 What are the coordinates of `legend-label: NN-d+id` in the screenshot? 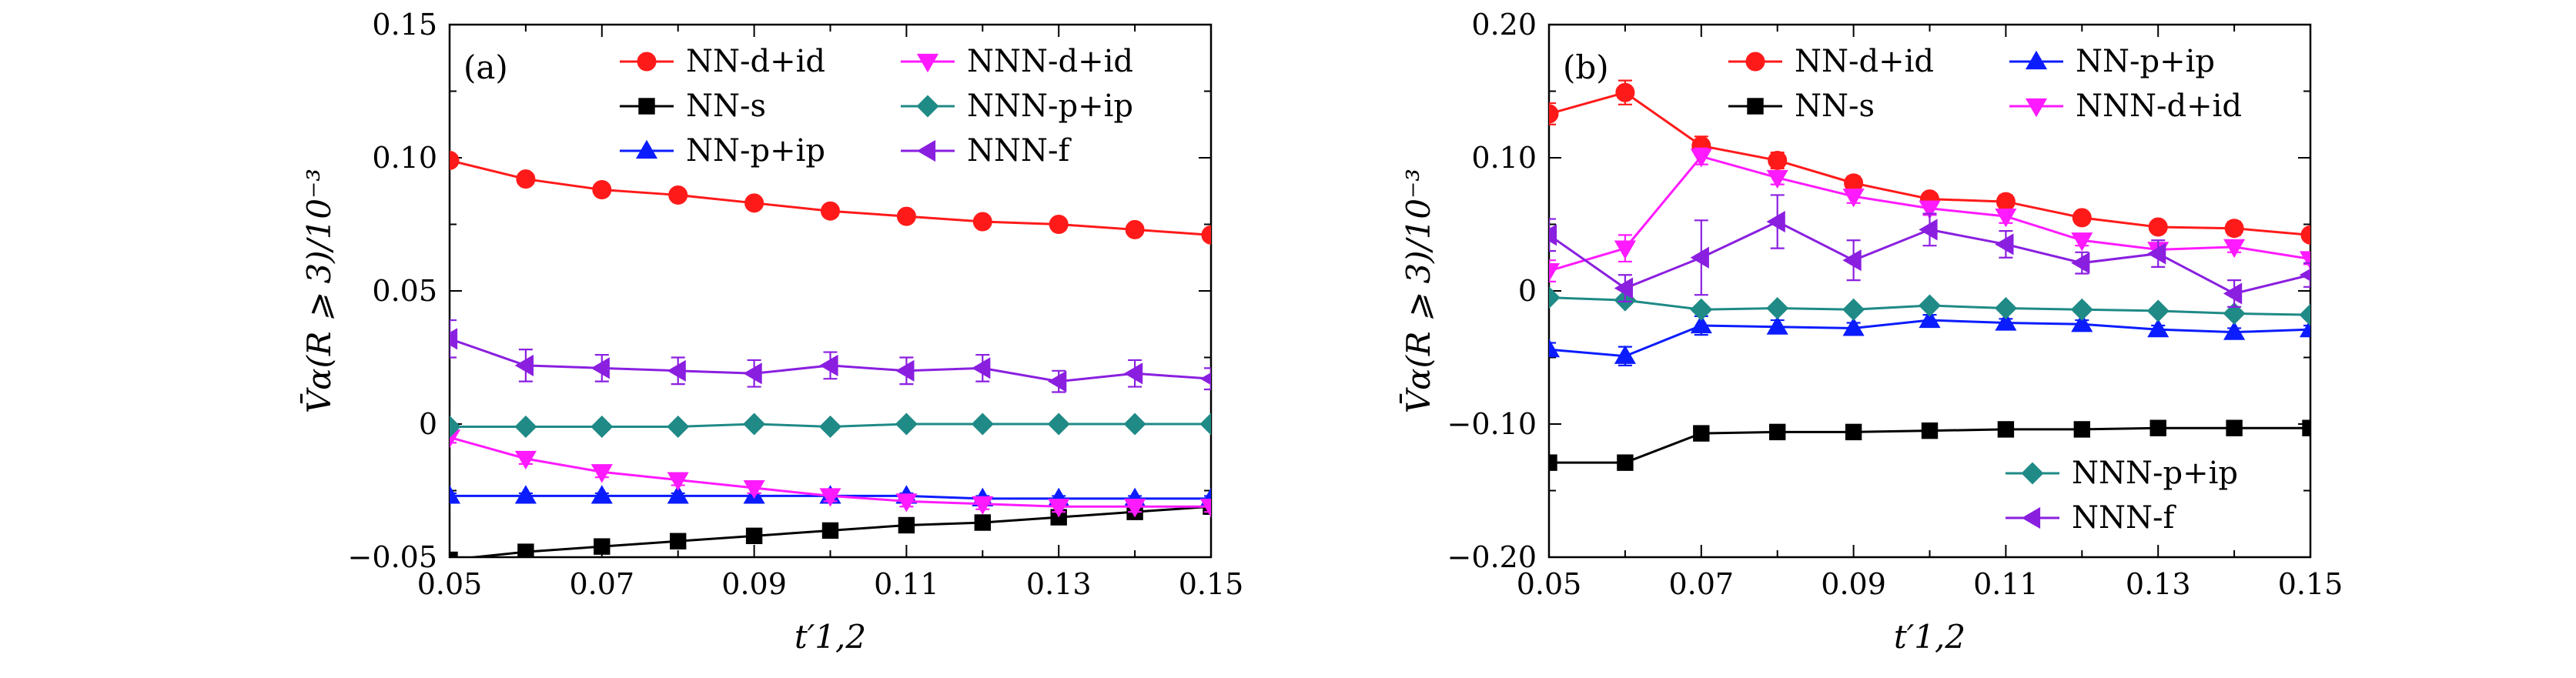 It's located at (1864, 62).